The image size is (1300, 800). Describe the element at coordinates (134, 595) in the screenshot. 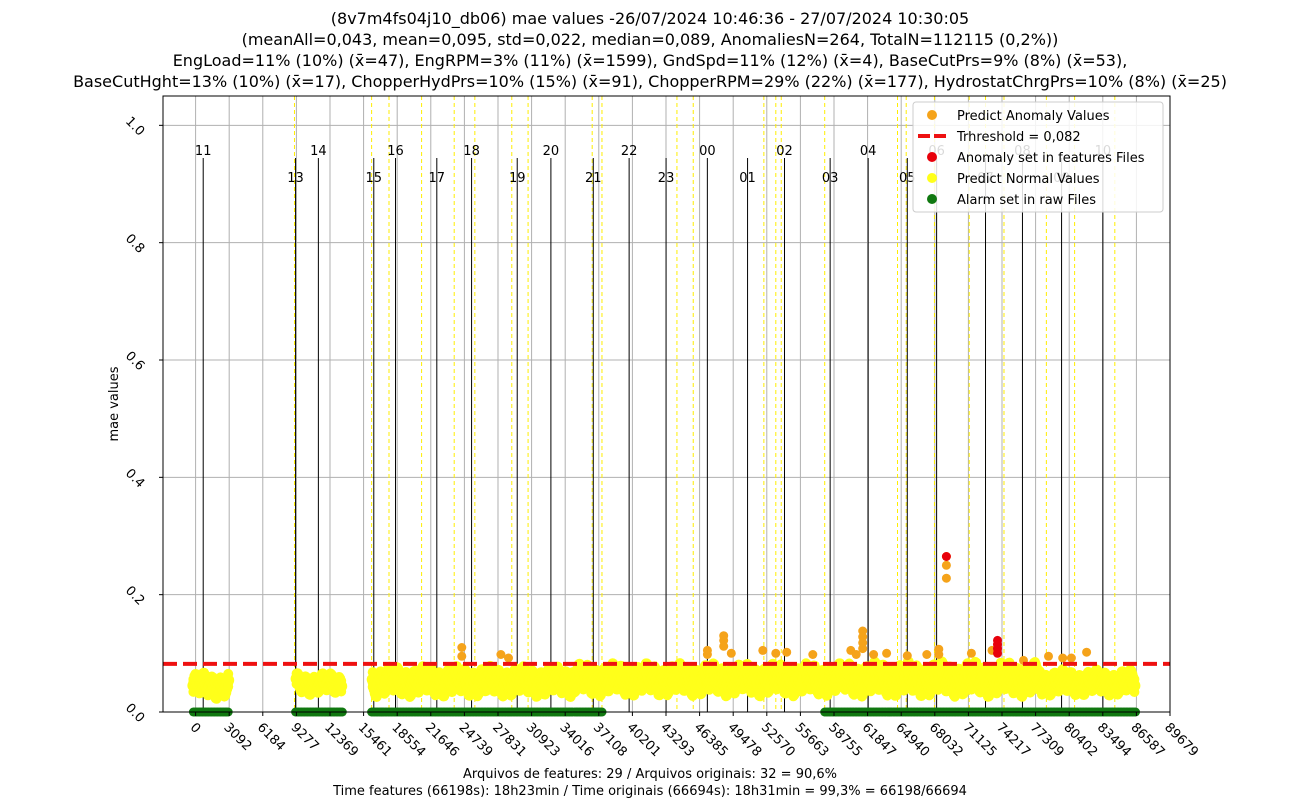

I see `y-tick-label: 0.2` at that location.